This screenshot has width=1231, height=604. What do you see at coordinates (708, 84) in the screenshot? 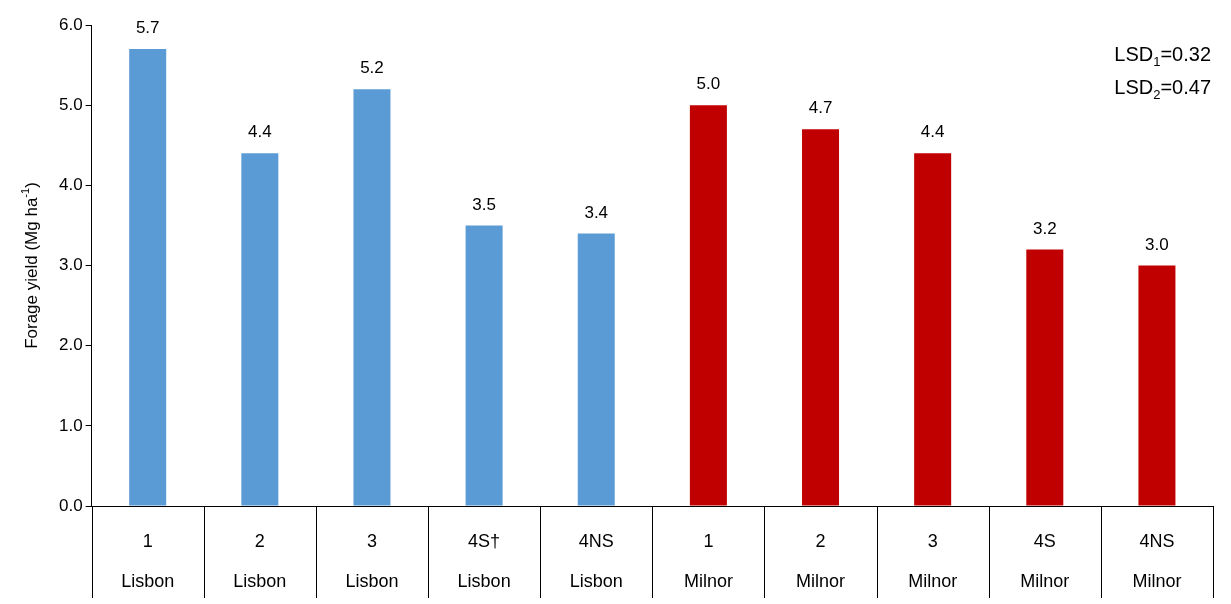
I see `data-label: 5.0` at bounding box center [708, 84].